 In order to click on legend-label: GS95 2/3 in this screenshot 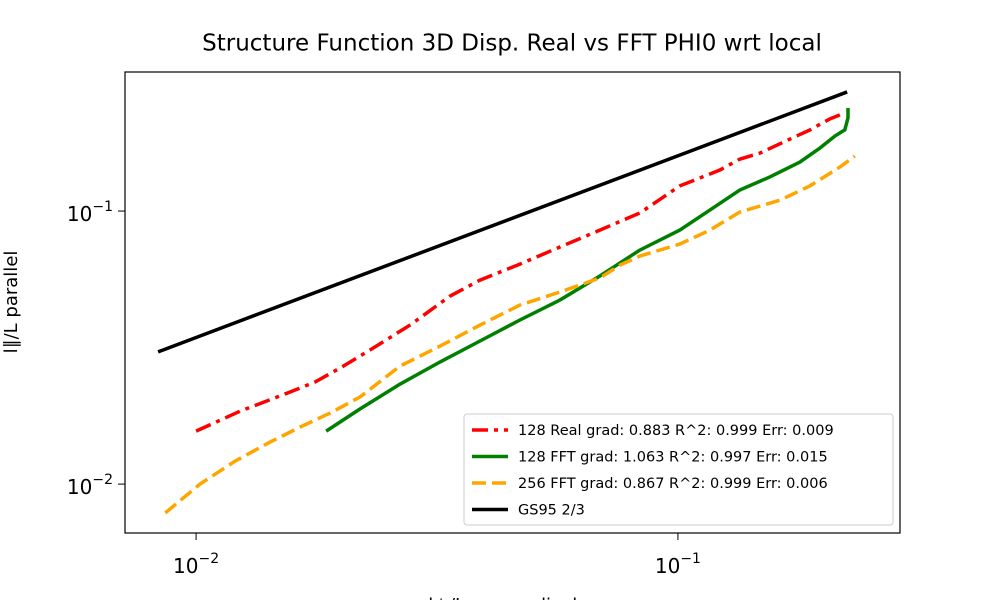, I will do `click(551, 511)`.